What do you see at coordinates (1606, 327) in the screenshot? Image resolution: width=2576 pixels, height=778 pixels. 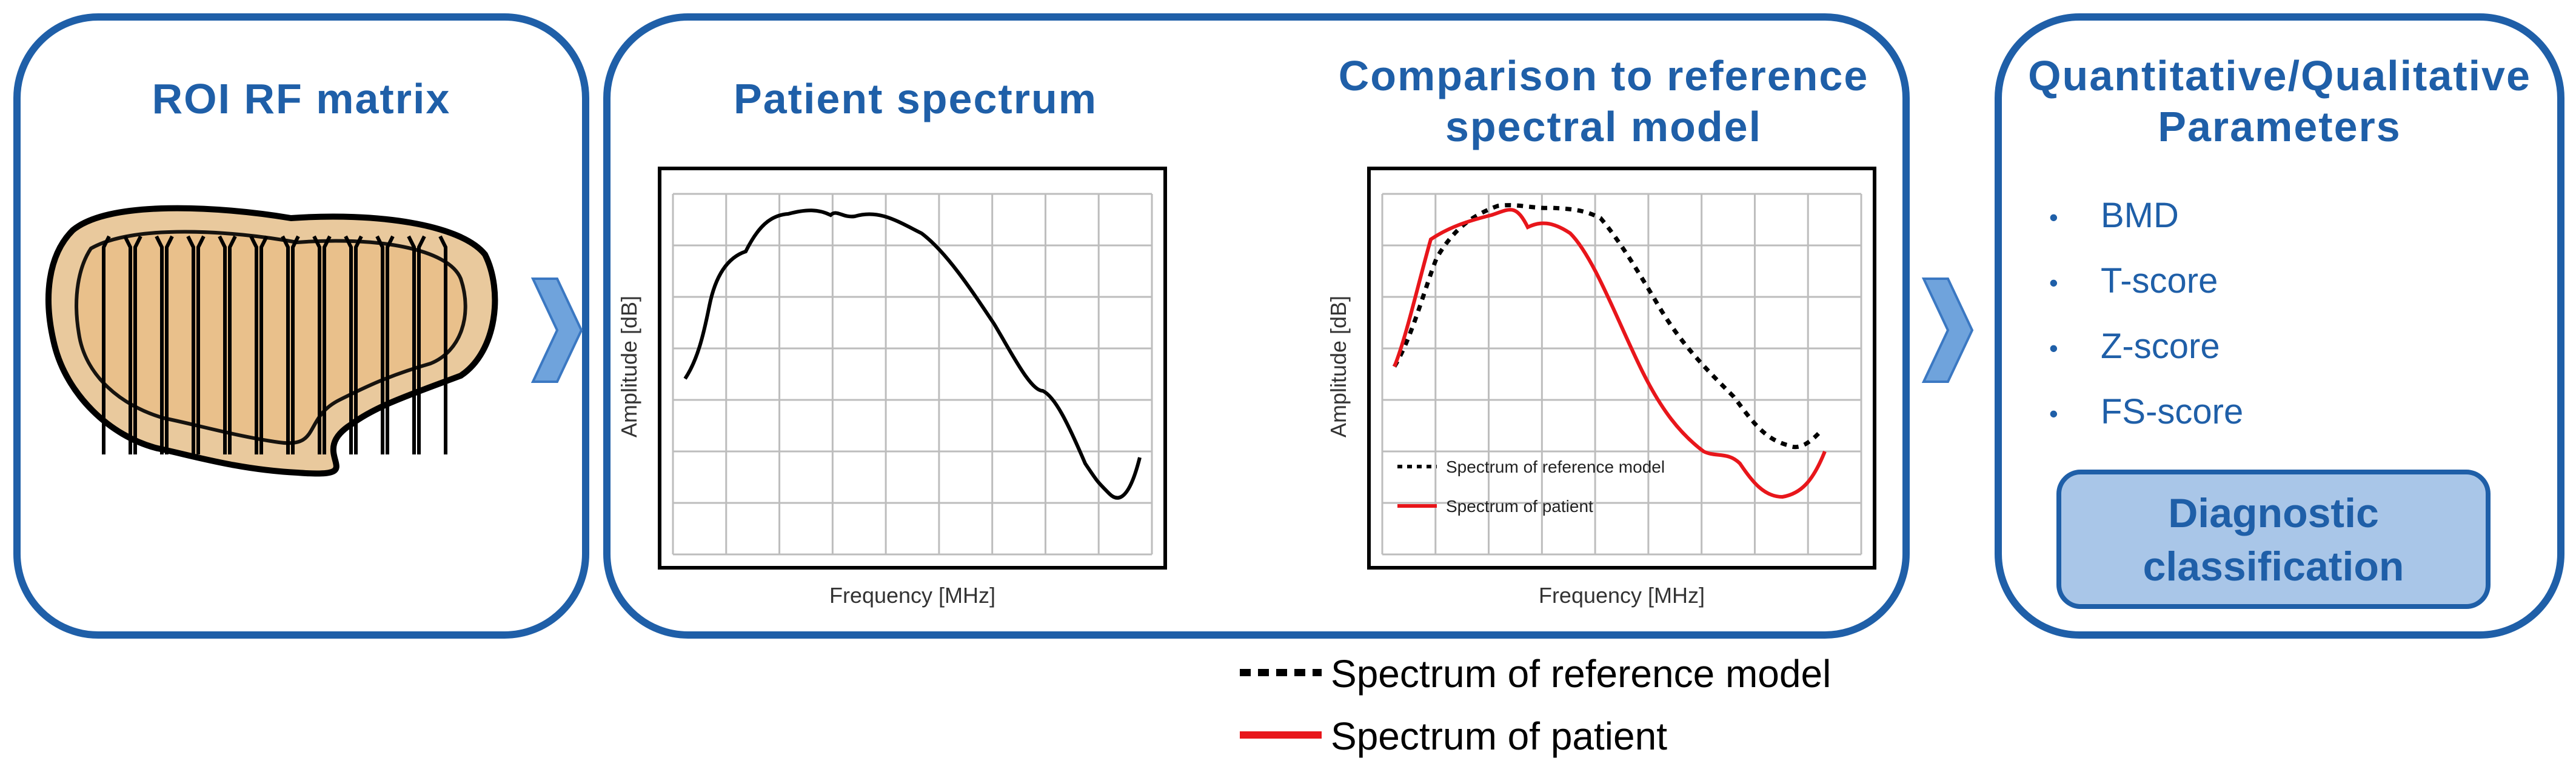 I see `reference-spectrum-line` at bounding box center [1606, 327].